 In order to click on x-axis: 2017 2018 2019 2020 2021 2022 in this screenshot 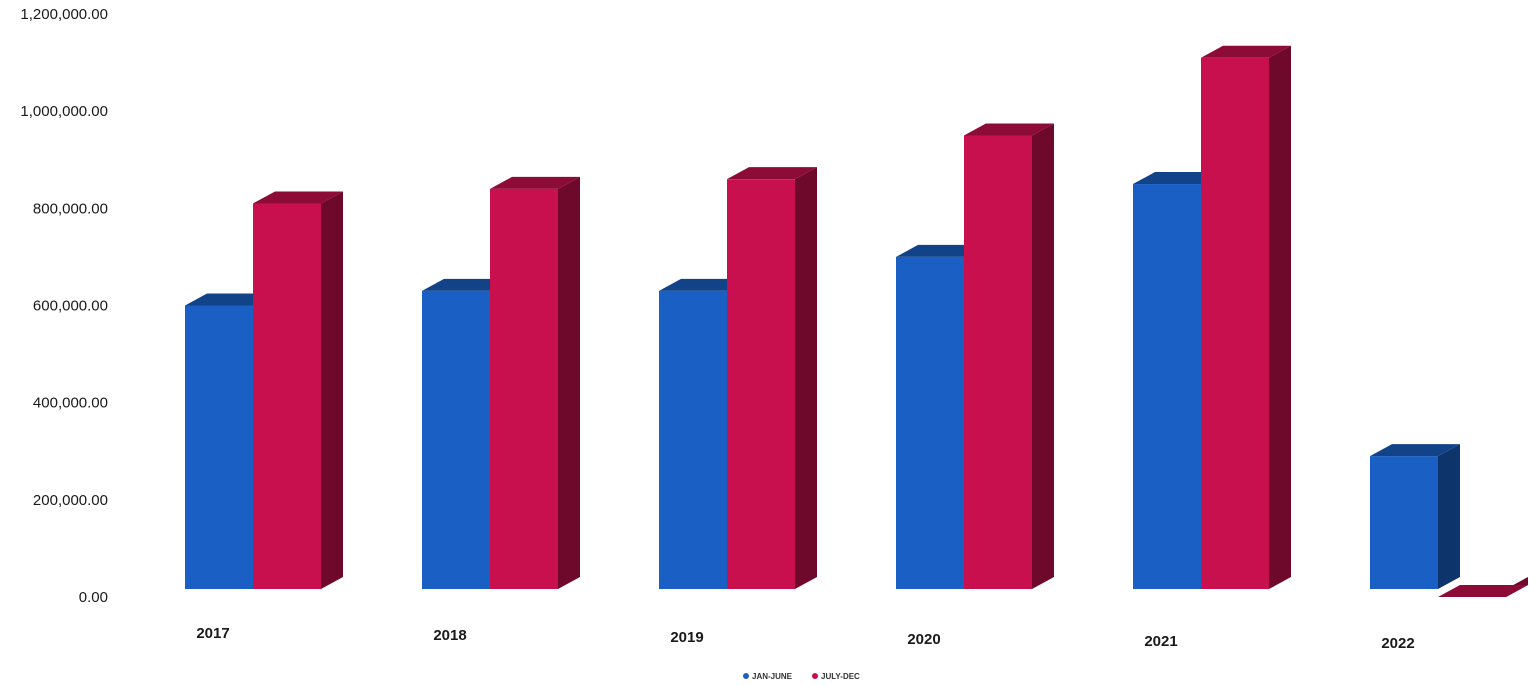, I will do `click(805, 638)`.